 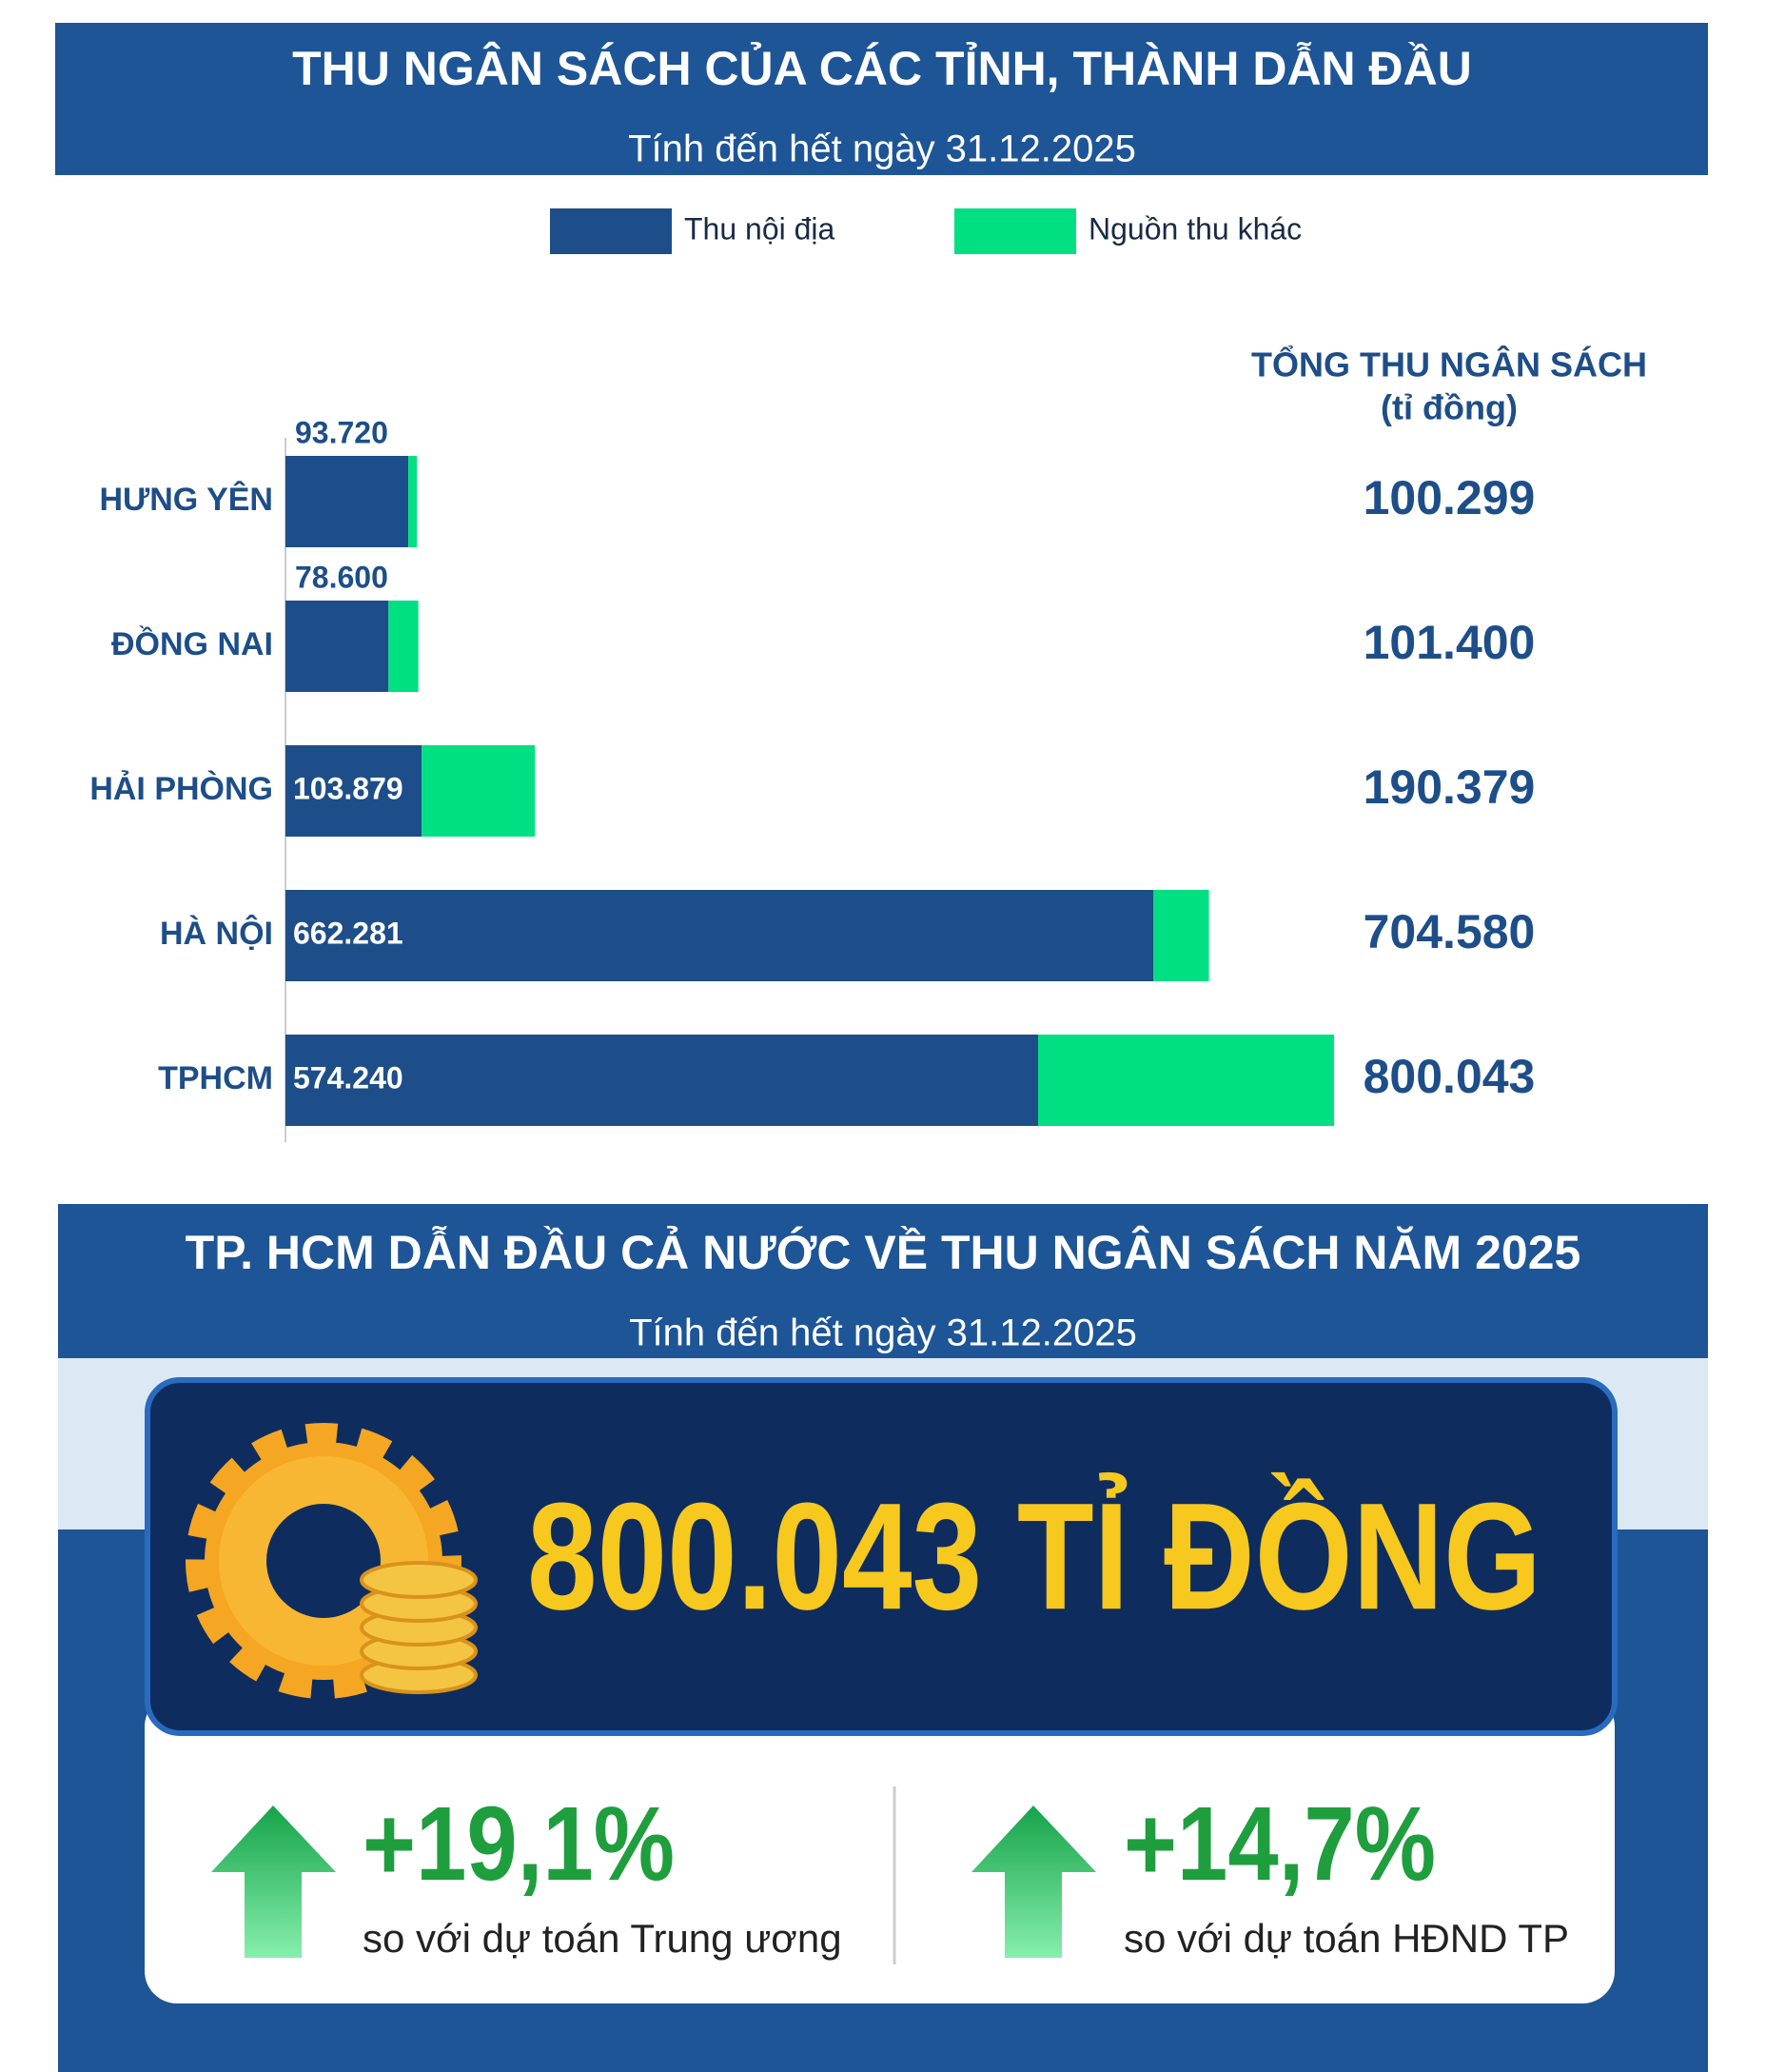 What do you see at coordinates (602, 1938) in the screenshot?
I see `stat-label: so với dự toán Trung ương` at bounding box center [602, 1938].